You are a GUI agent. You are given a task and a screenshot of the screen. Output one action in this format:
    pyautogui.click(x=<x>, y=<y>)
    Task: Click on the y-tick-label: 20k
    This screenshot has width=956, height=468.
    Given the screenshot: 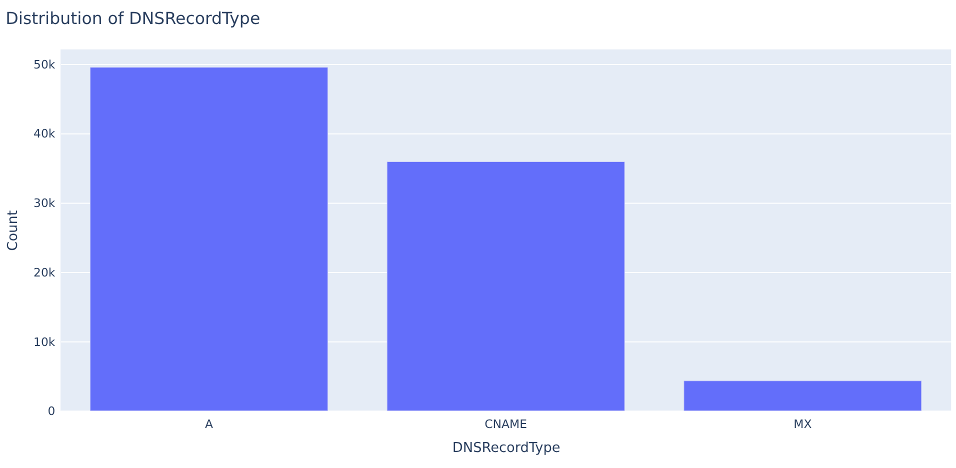 What is the action you would take?
    pyautogui.click(x=45, y=272)
    